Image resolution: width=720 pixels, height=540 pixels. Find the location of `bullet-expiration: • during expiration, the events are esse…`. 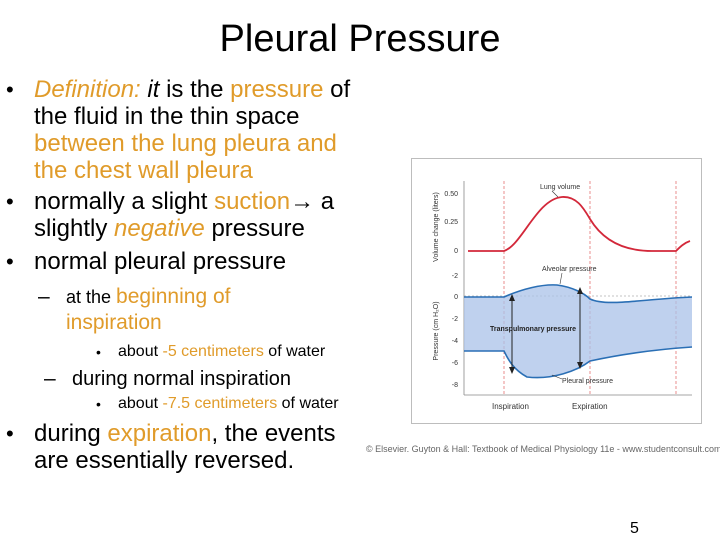

bullet-expiration: • during expiration, the events are esse… is located at coordinates (171, 447).